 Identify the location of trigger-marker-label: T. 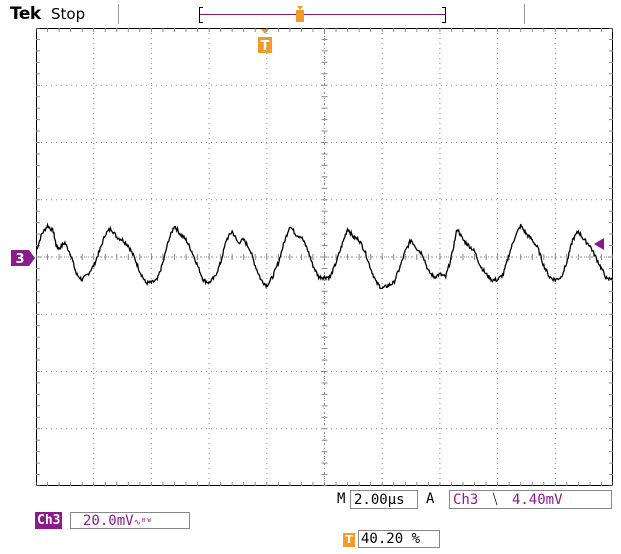
(265, 46).